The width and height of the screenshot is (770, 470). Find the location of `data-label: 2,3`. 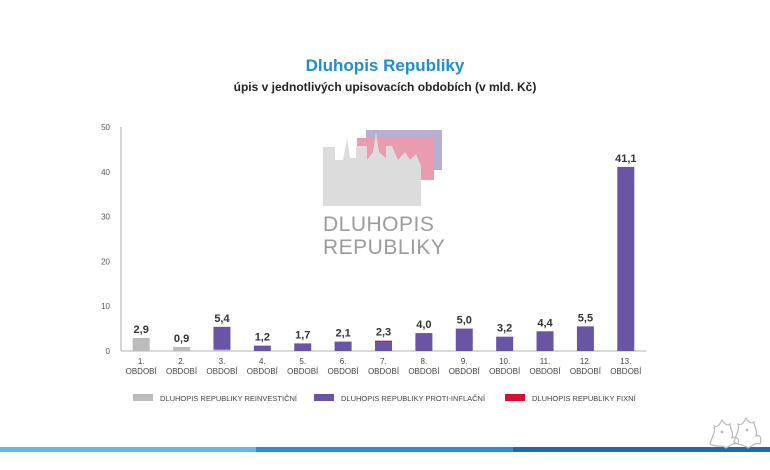

data-label: 2,3 is located at coordinates (383, 333).